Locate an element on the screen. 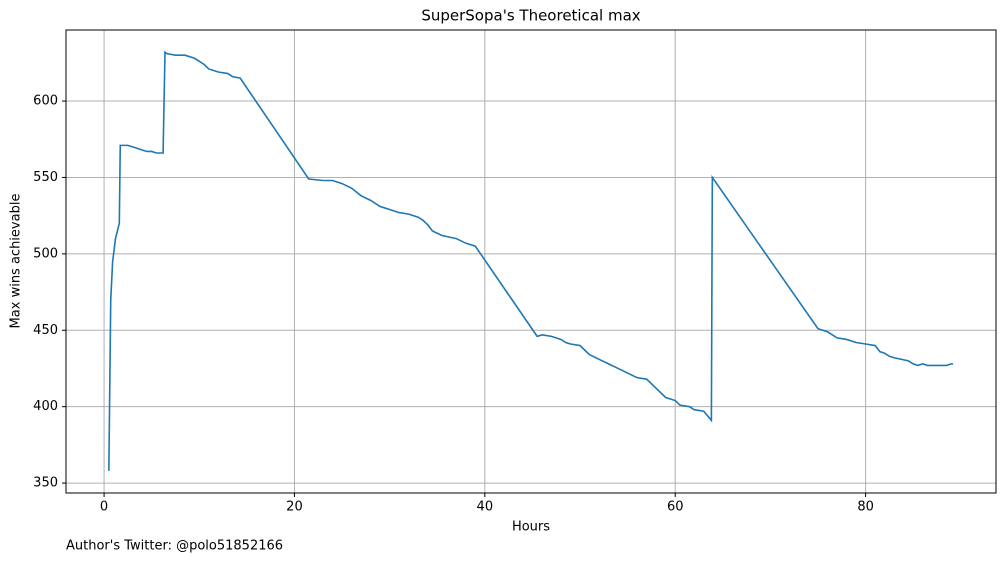 This screenshot has height=566, width=1005. y-tick-label: 600 is located at coordinates (45, 101).